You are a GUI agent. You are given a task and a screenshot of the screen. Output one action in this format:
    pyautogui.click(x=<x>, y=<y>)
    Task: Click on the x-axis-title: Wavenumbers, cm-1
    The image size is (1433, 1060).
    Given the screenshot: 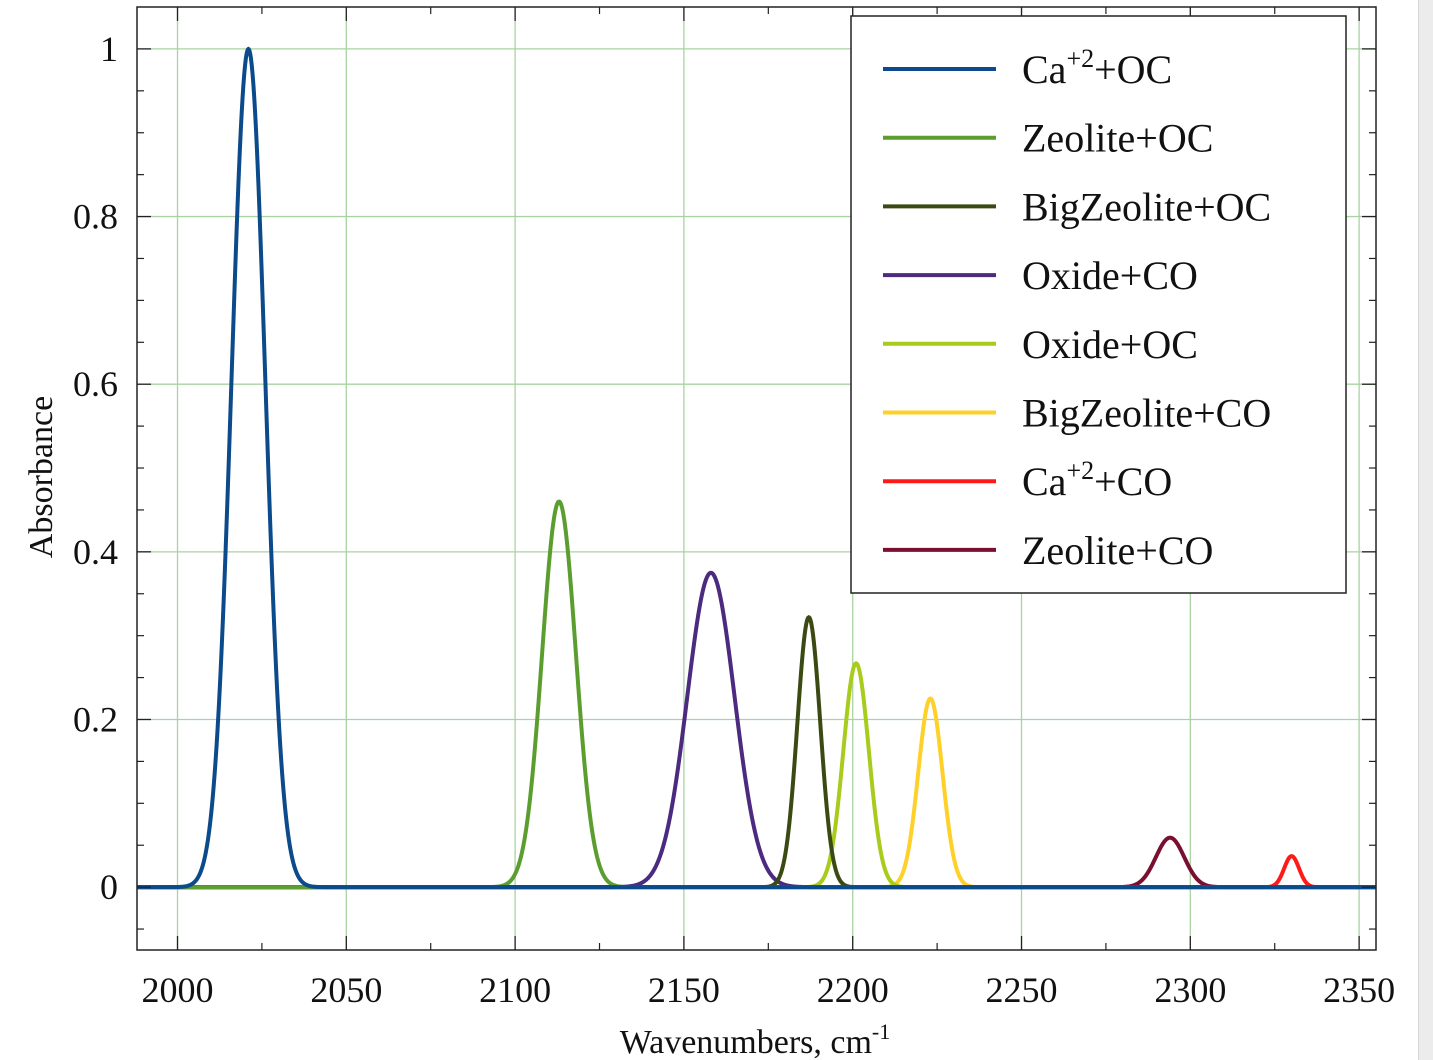 What is the action you would take?
    pyautogui.click(x=755, y=1039)
    